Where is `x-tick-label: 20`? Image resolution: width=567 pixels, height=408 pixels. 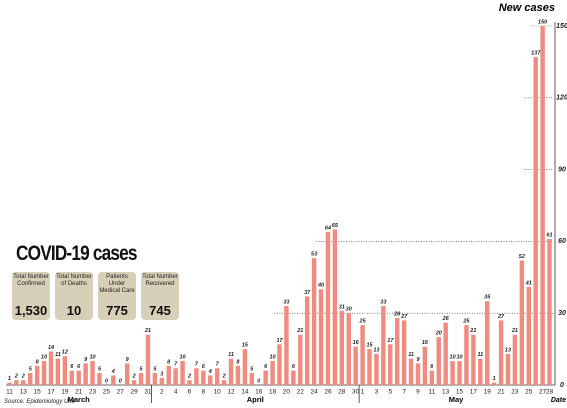
x-tick-label: 20 is located at coordinates (287, 392).